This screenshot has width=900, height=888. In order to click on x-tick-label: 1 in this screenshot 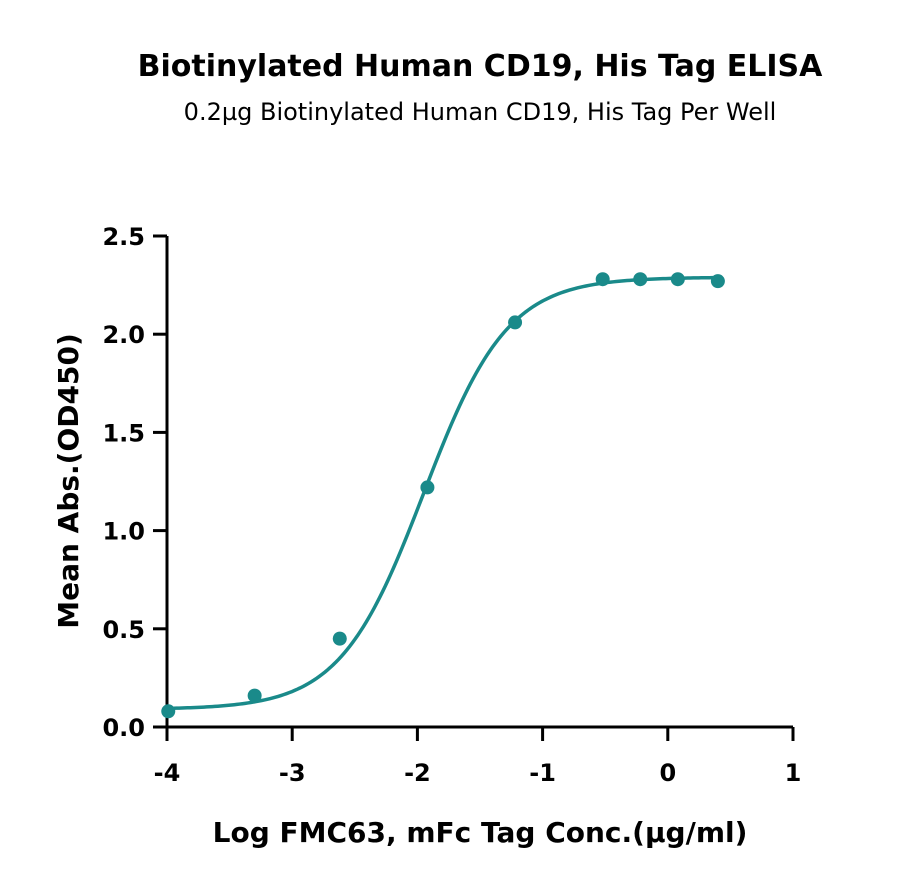, I will do `click(793, 773)`.